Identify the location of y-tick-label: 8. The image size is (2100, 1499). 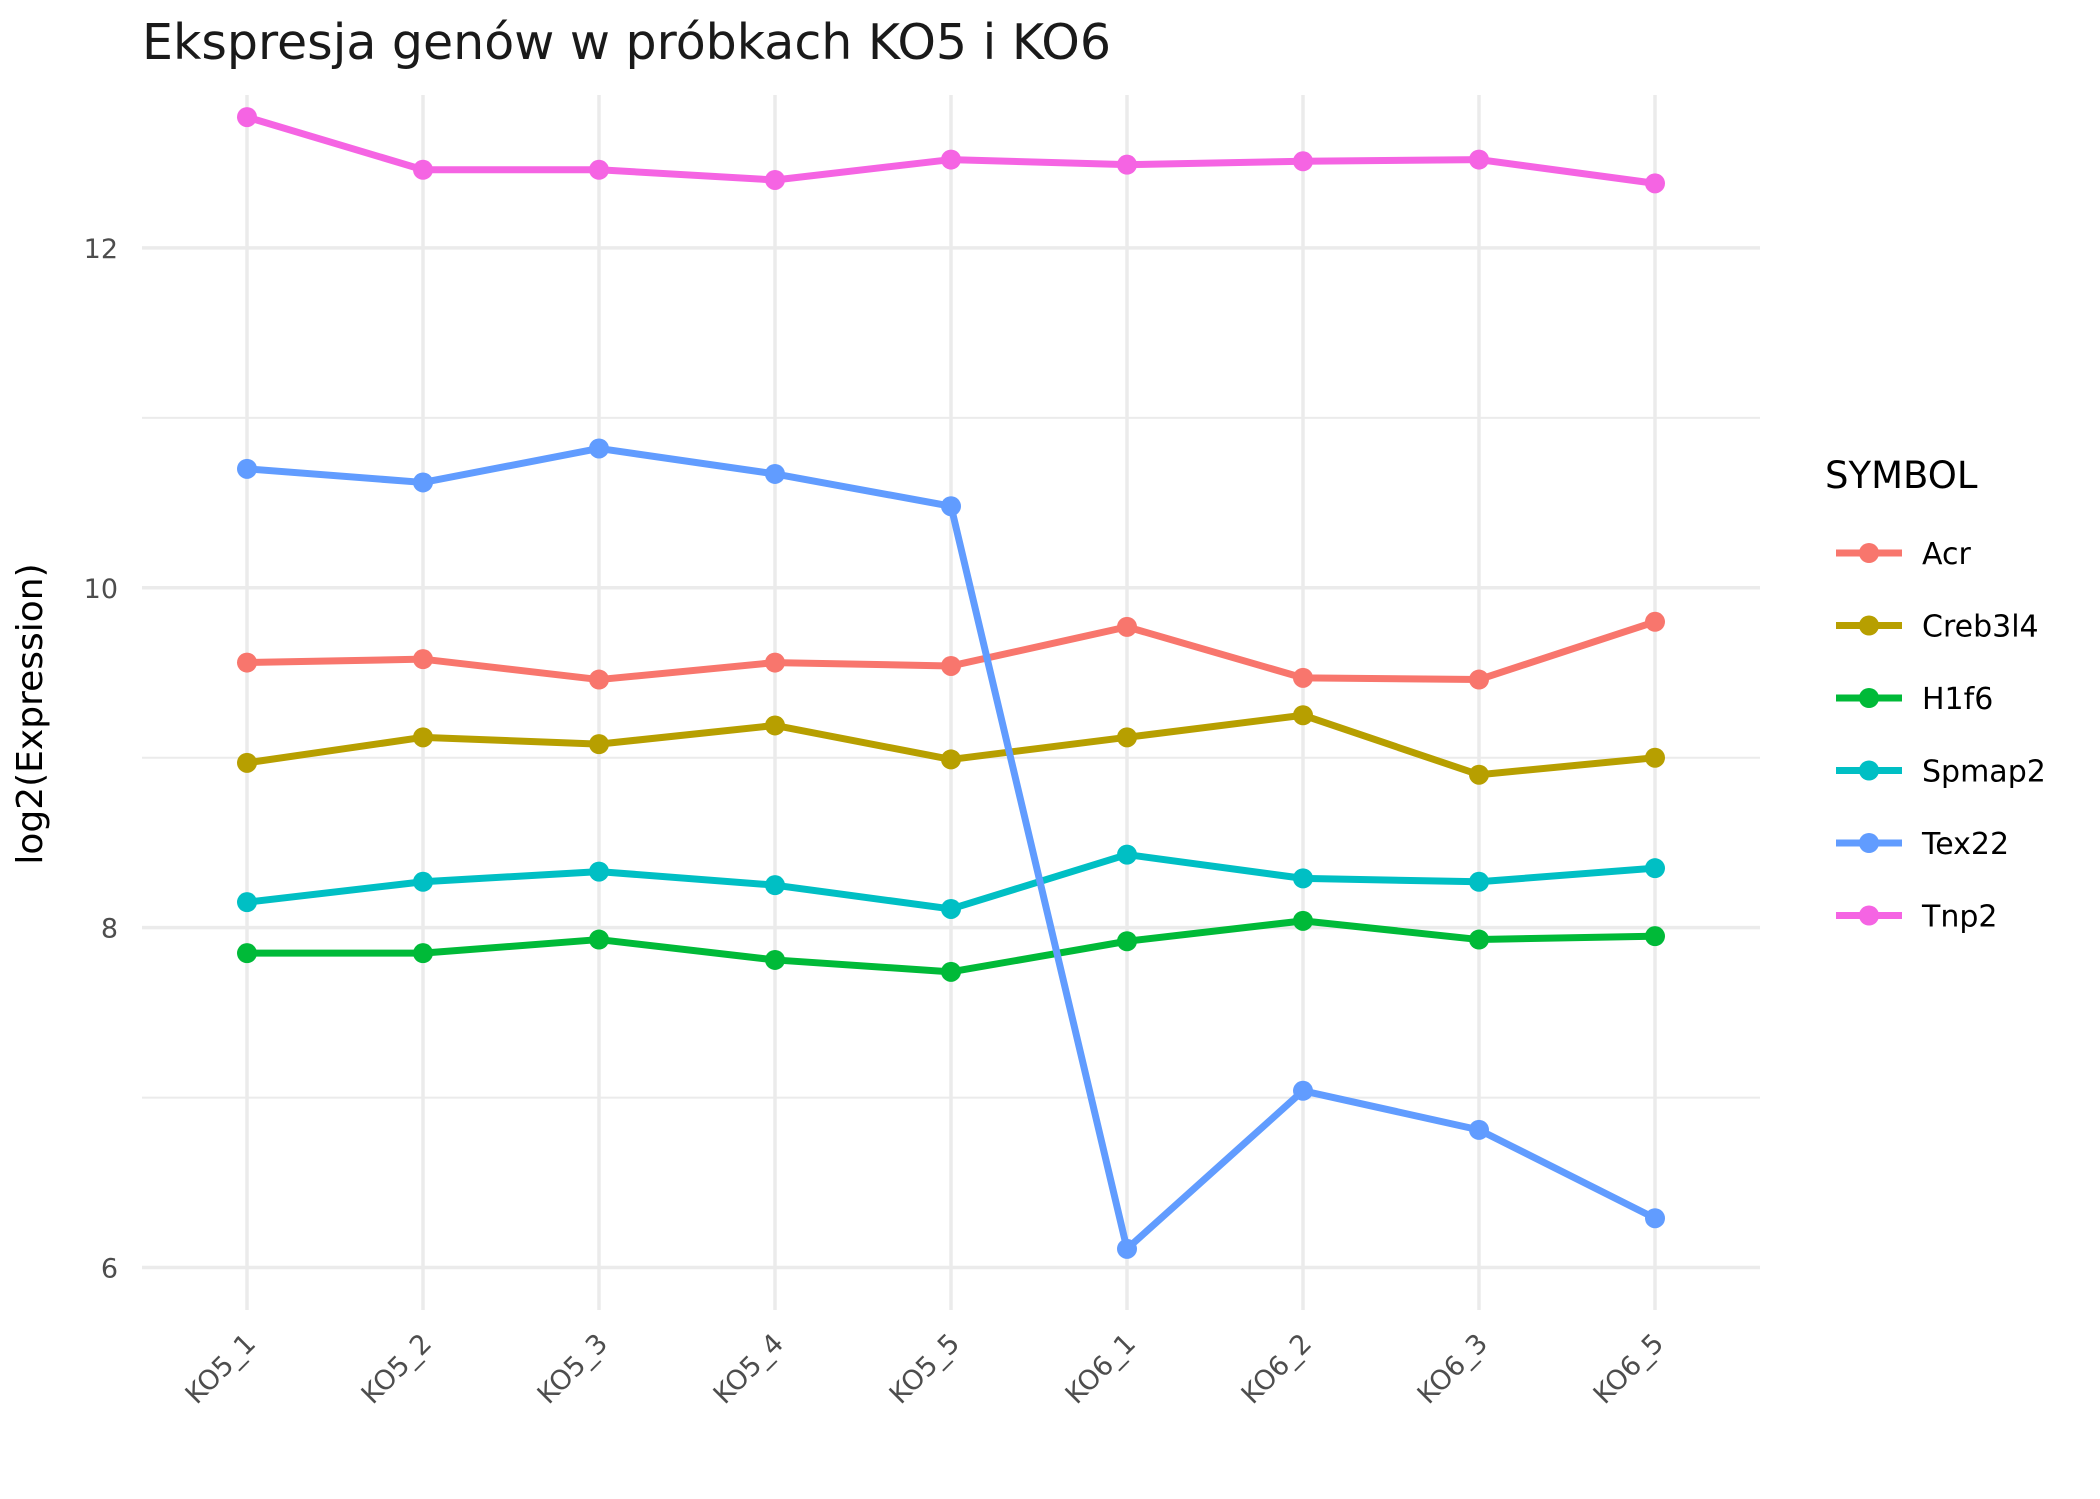
(109, 929).